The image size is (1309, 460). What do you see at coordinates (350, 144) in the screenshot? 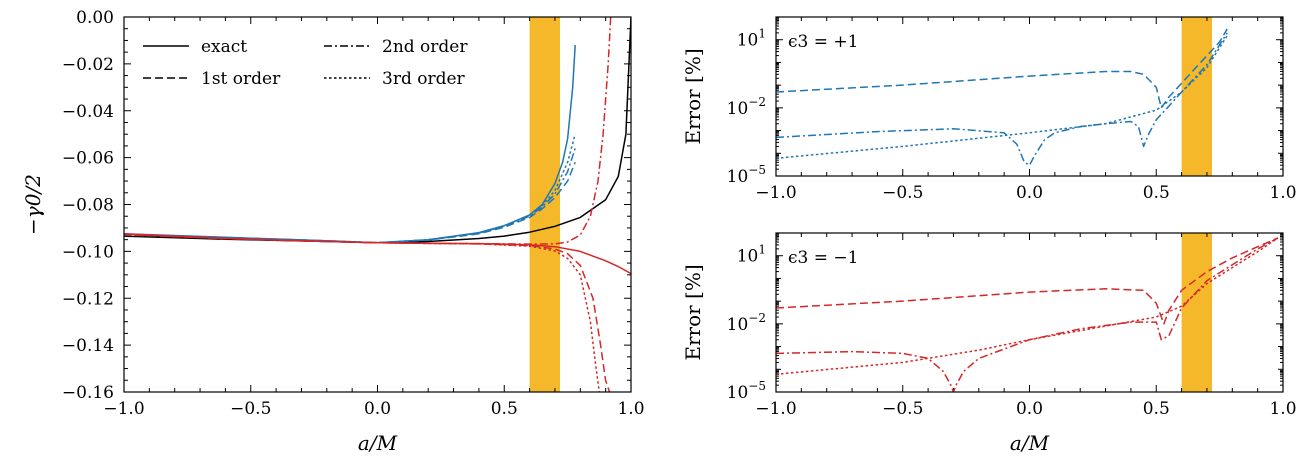
I see `series-line-positive-solid` at bounding box center [350, 144].